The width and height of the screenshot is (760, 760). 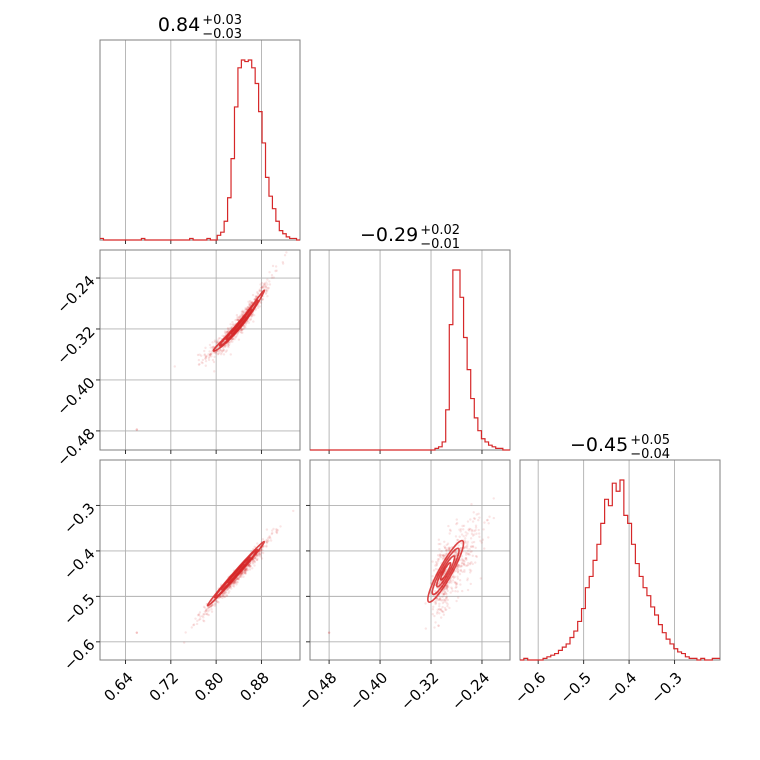 I want to click on y-tick-label: −0.24, so click(x=75, y=294).